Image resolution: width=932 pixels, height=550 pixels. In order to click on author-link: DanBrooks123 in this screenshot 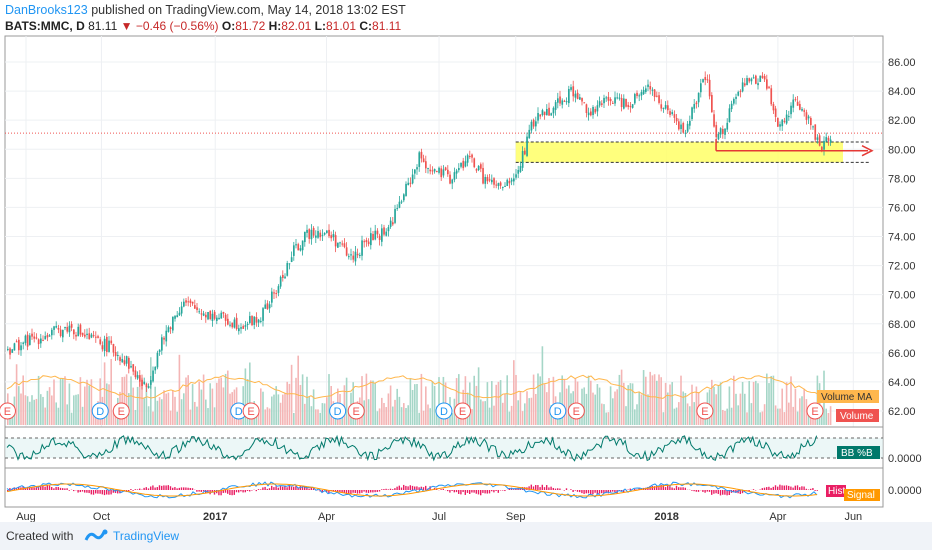, I will do `click(46, 10)`.